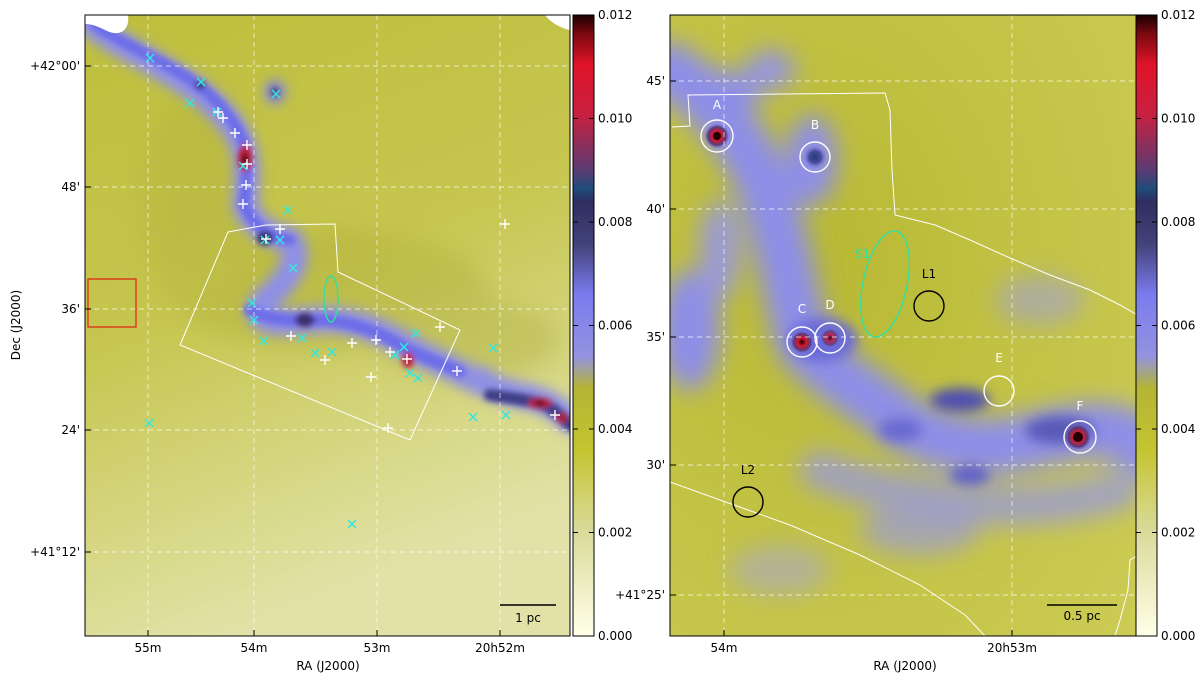  I want to click on right-x-tick: 20h53m, so click(1012, 648).